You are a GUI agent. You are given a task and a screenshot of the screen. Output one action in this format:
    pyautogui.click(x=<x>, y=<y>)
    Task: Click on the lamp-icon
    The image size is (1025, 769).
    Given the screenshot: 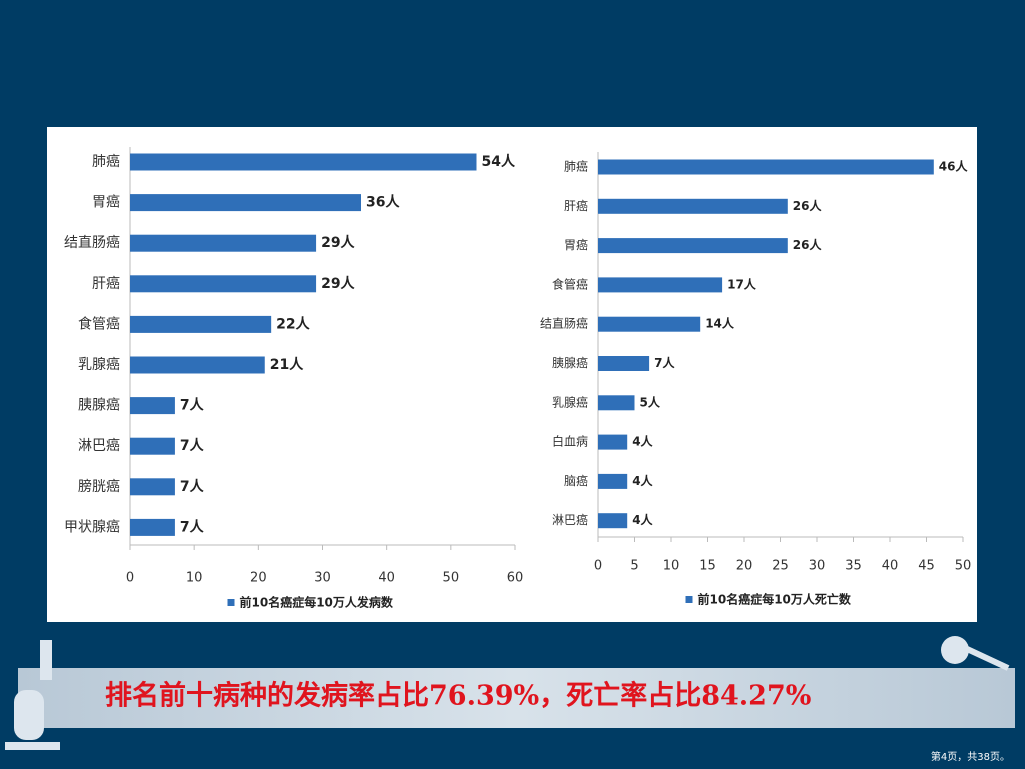 What is the action you would take?
    pyautogui.click(x=975, y=653)
    